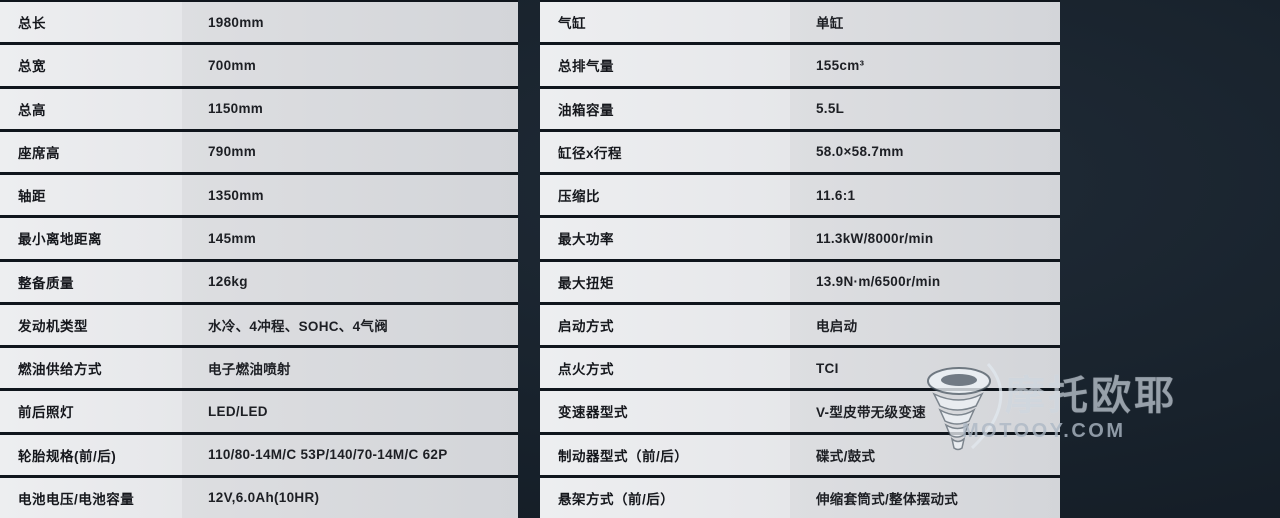  Describe the element at coordinates (665, 411) in the screenshot. I see `spec-label: 变速器型式` at that location.